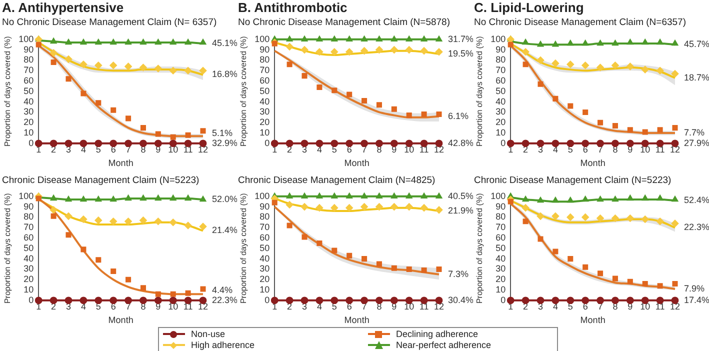 This screenshot has width=709, height=351. Describe the element at coordinates (696, 200) in the screenshot. I see `text: 52.4%` at that location.